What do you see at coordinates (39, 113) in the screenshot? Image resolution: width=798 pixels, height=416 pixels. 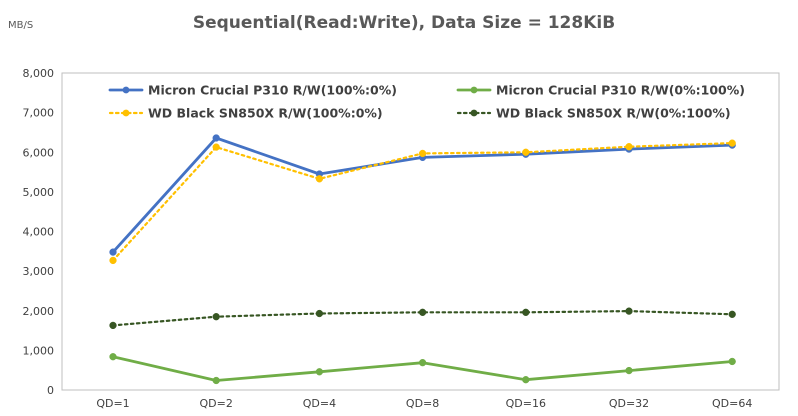 I see `y-tick-label: 7,000` at bounding box center [39, 113].